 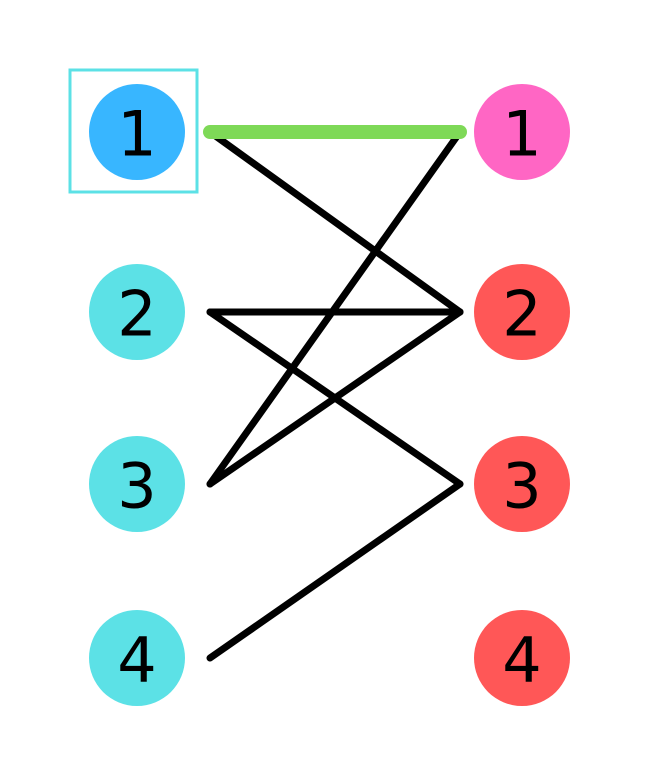 I want to click on left-node-label: 3, so click(x=136, y=486).